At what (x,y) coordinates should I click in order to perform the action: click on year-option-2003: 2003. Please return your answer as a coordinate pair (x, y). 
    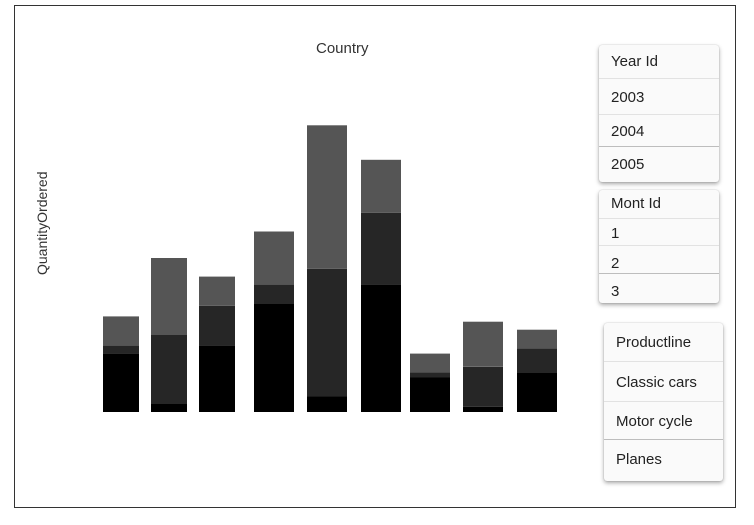
    Looking at the image, I should click on (628, 97).